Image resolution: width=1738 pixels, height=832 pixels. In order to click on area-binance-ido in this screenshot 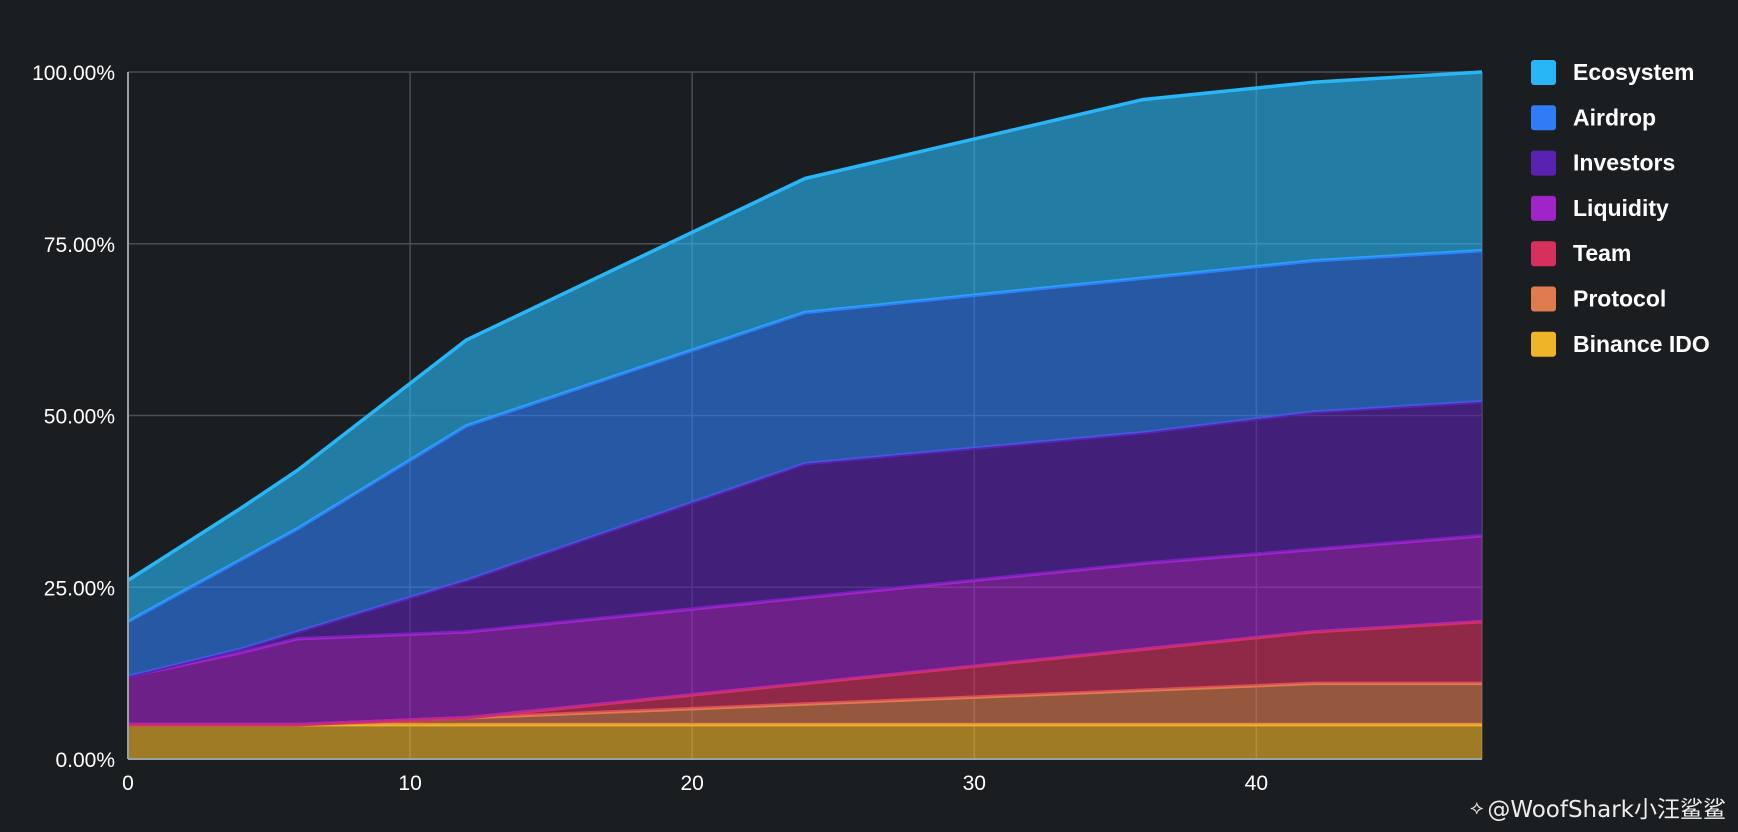, I will do `click(805, 741)`.